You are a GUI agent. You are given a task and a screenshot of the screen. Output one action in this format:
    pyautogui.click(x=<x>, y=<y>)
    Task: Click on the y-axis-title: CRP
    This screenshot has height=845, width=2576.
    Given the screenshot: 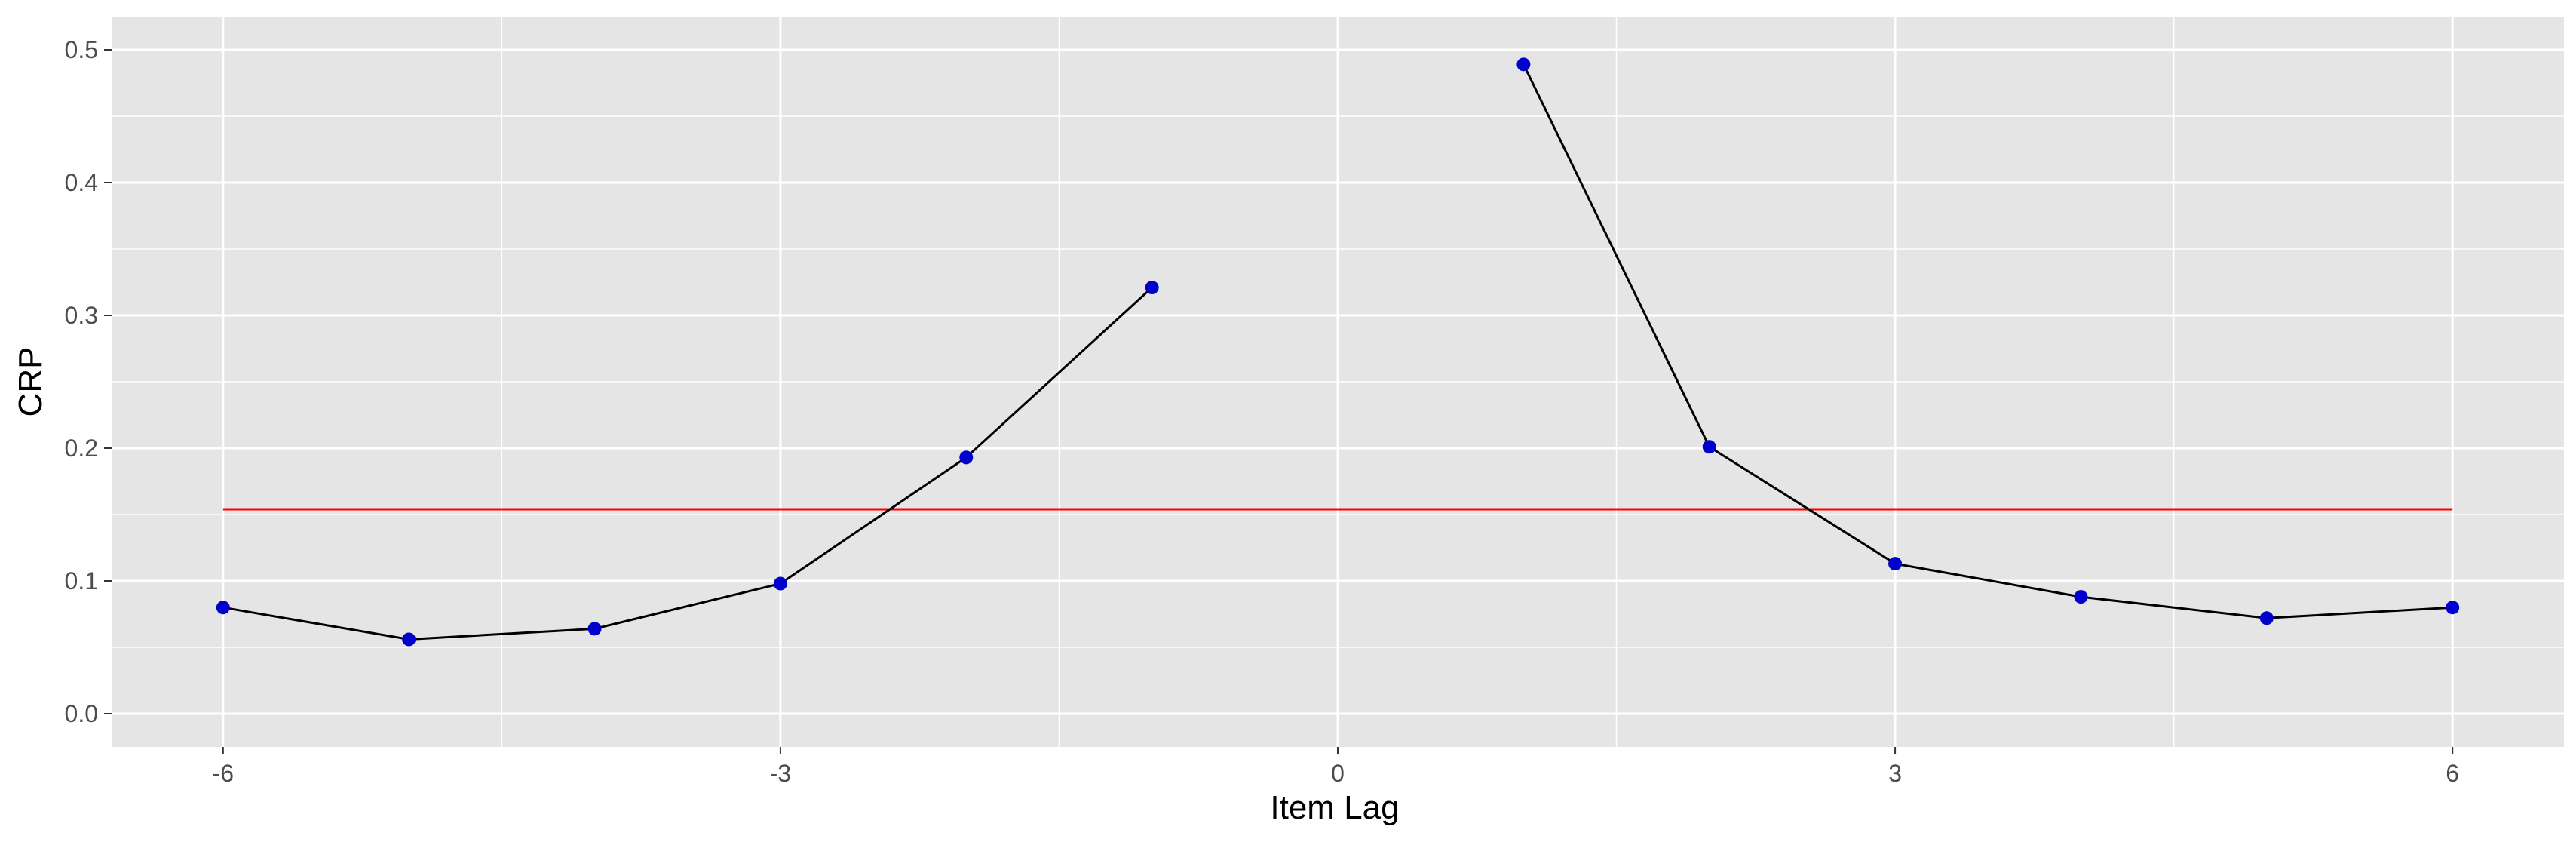 What is the action you would take?
    pyautogui.click(x=30, y=382)
    